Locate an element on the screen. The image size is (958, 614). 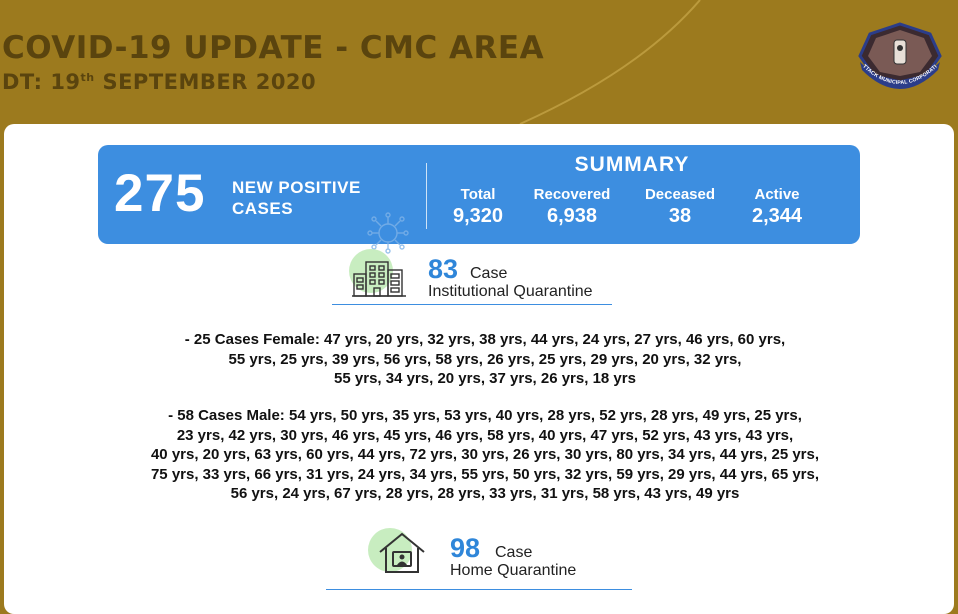
stat-recovered: Recovered 6,938 is located at coordinates (572, 207).